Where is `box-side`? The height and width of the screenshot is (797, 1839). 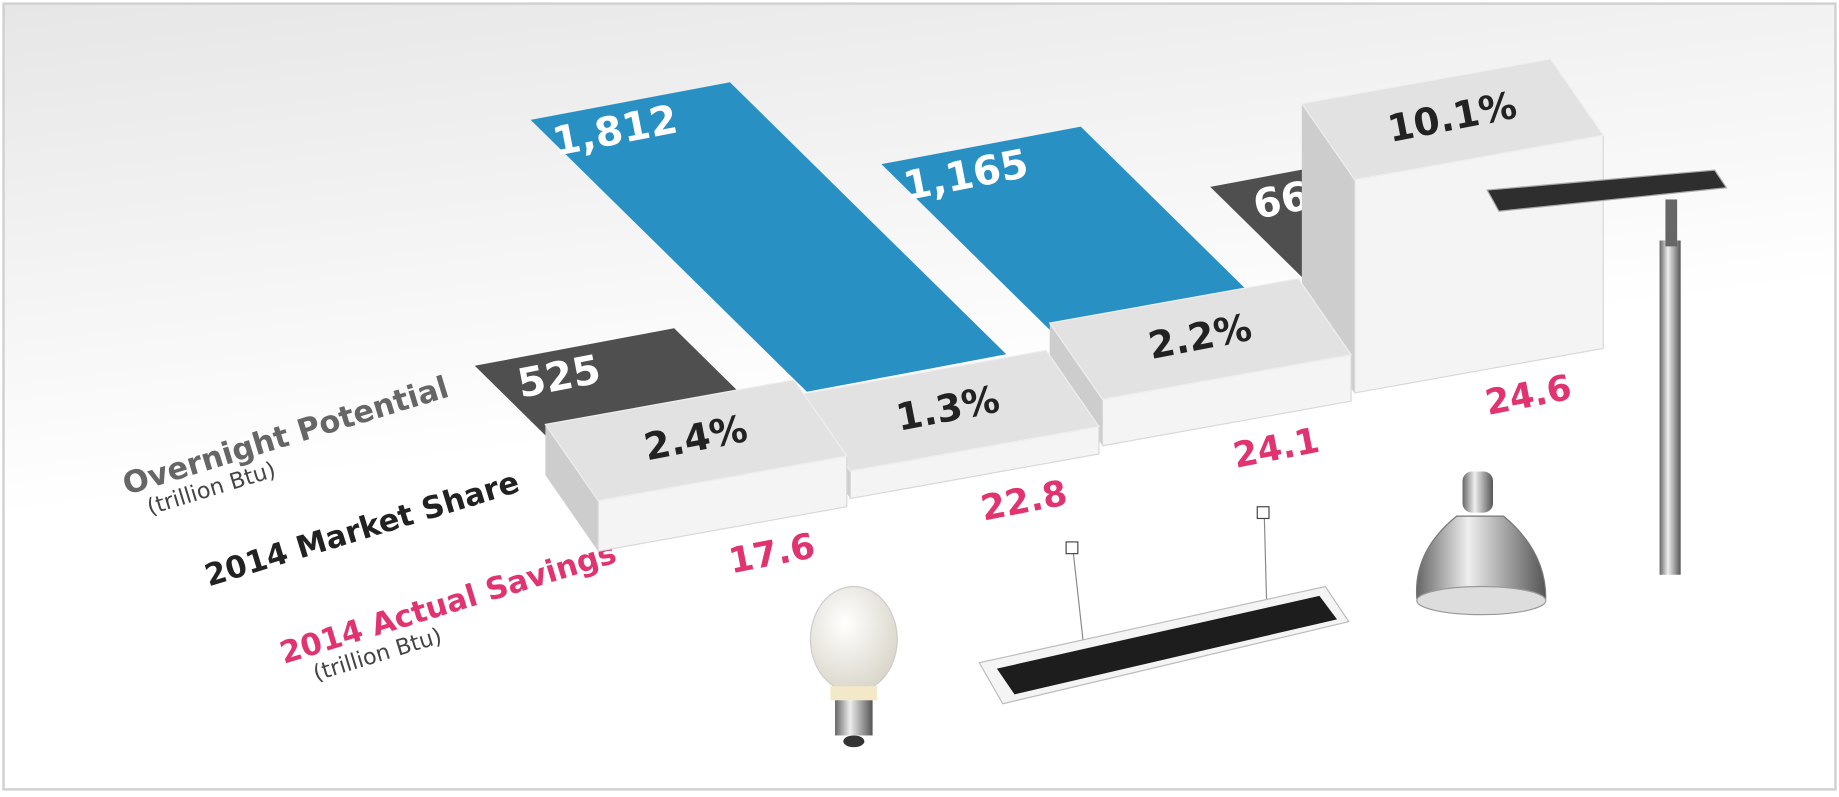 box-side is located at coordinates (572, 488).